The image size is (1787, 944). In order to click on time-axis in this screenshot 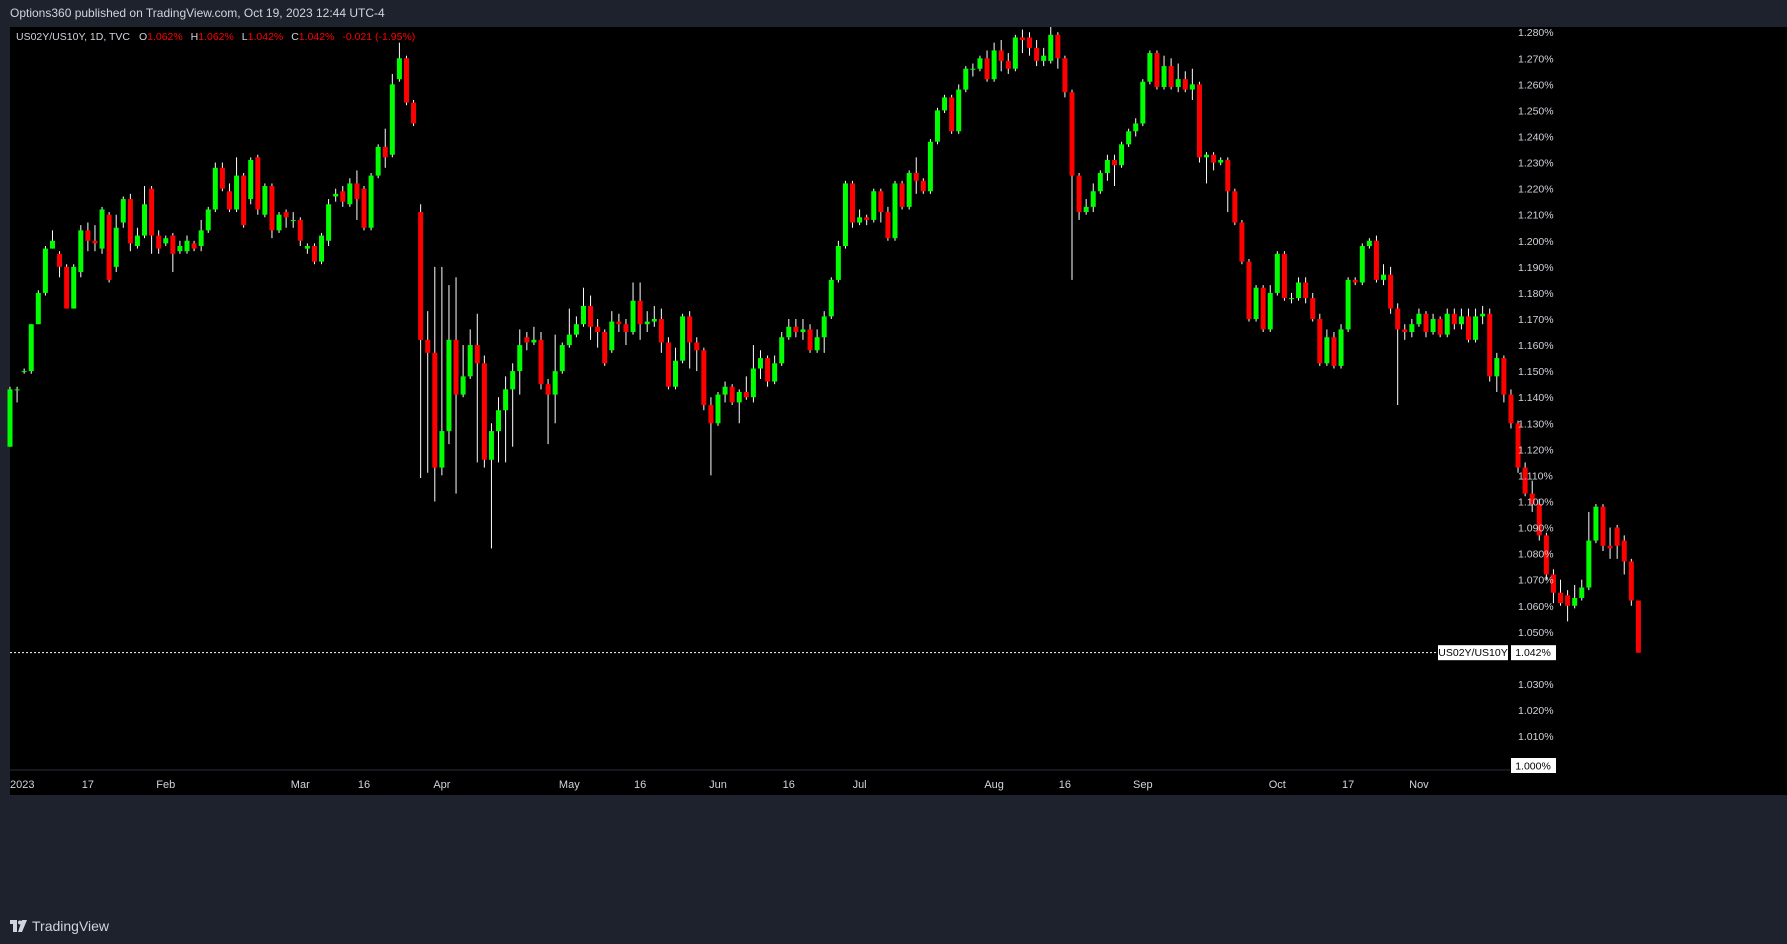, I will do `click(760, 782)`.